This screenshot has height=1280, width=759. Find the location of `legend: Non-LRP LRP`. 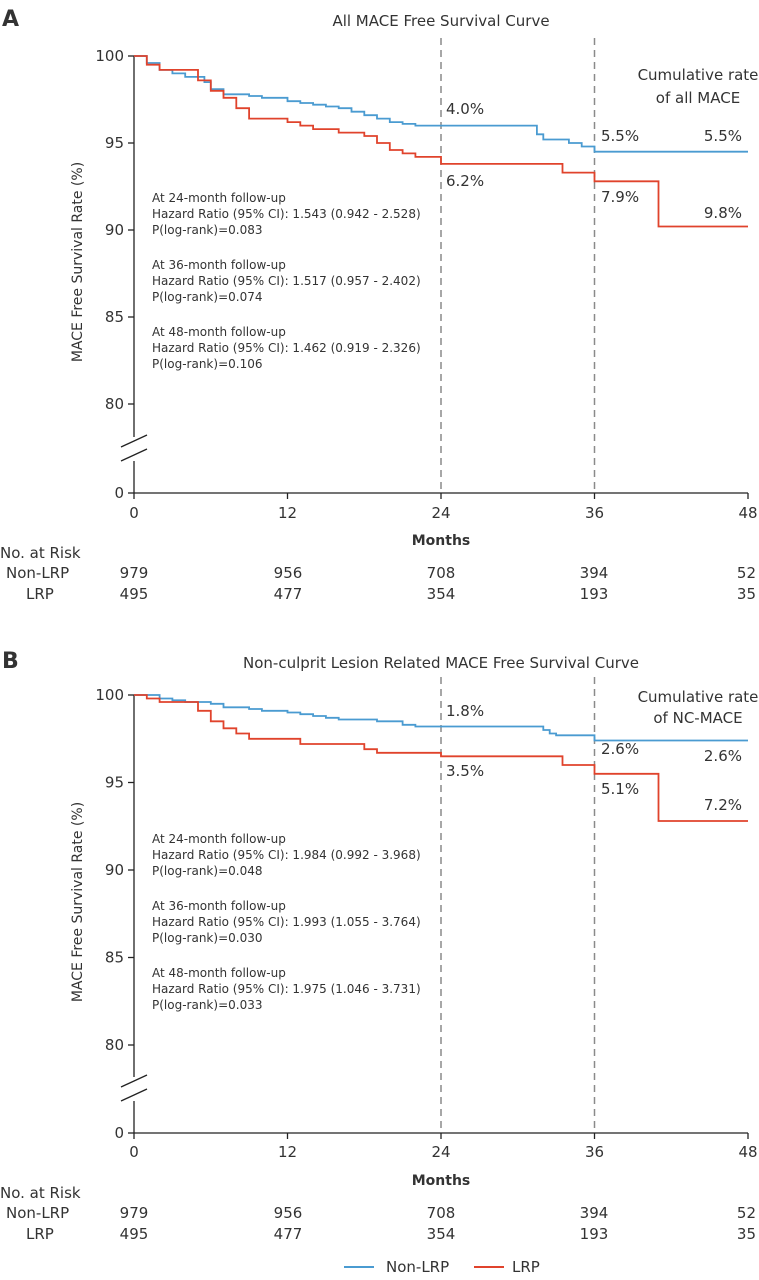

legend: Non-LRP LRP is located at coordinates (442, 1267).